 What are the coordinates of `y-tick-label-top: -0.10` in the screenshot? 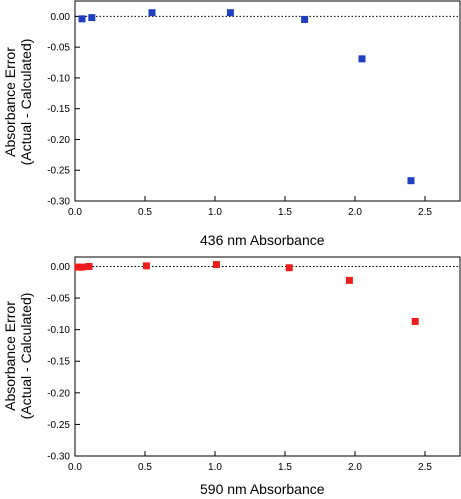 It's located at (58, 78).